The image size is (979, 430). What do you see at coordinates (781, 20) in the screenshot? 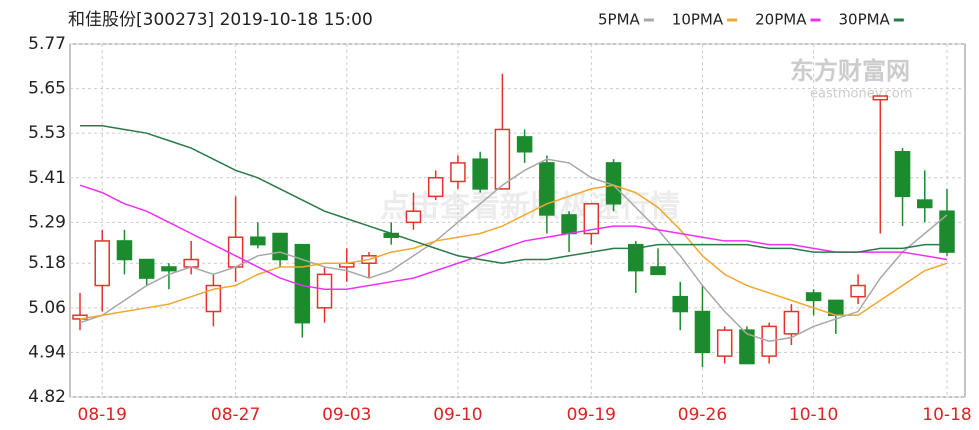
I see `legend-label: 20PMA` at bounding box center [781, 20].